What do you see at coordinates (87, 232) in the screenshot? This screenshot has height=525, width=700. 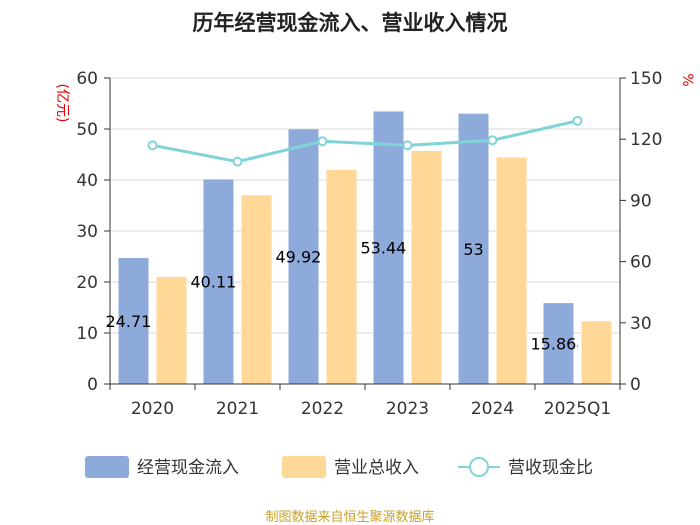 I see `left-tick-label: 30` at bounding box center [87, 232].